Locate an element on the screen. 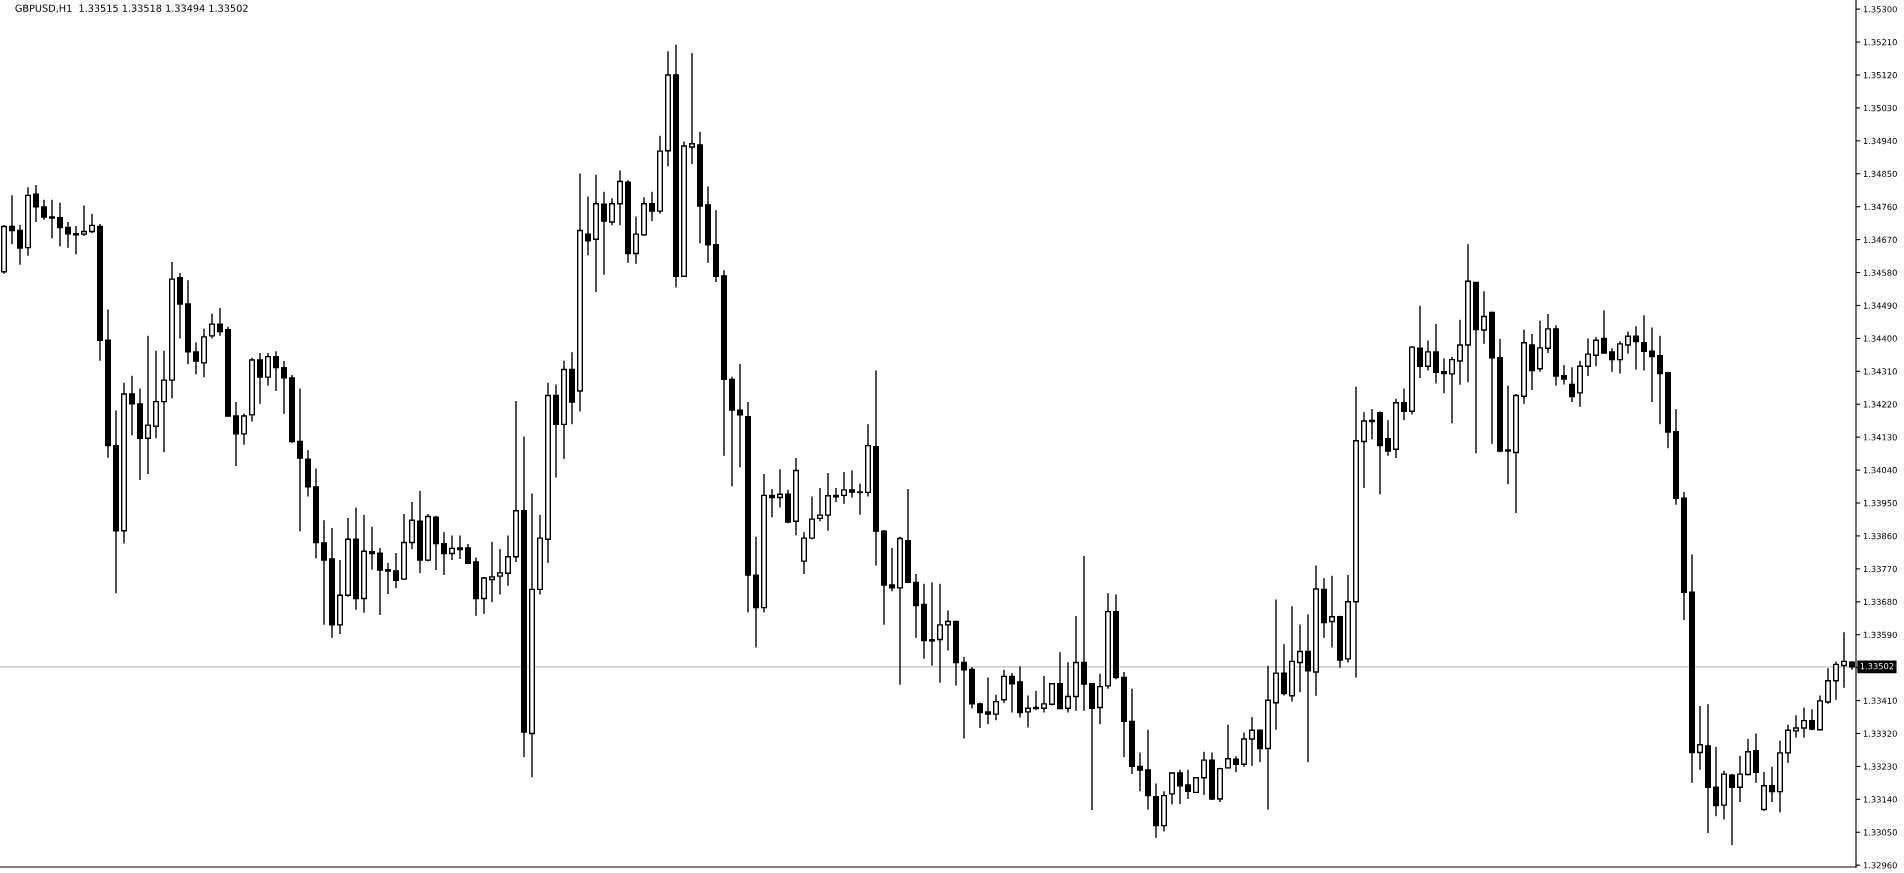  y-tick-label: 1.33770 is located at coordinates (1880, 569).